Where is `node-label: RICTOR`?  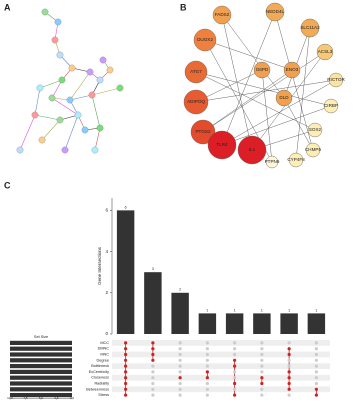 node-label: RICTOR is located at coordinates (336, 79).